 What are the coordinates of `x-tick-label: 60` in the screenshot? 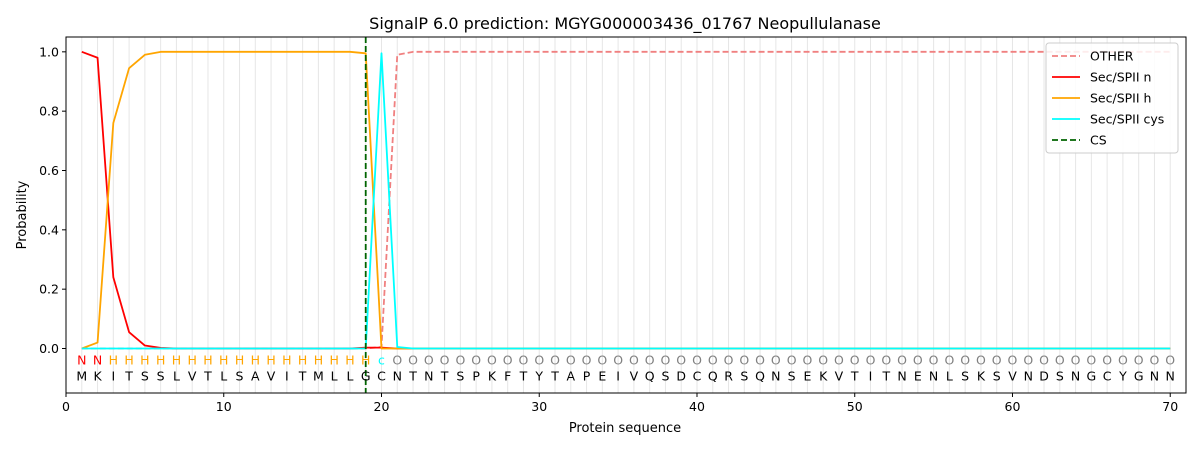 It's located at (1013, 406).